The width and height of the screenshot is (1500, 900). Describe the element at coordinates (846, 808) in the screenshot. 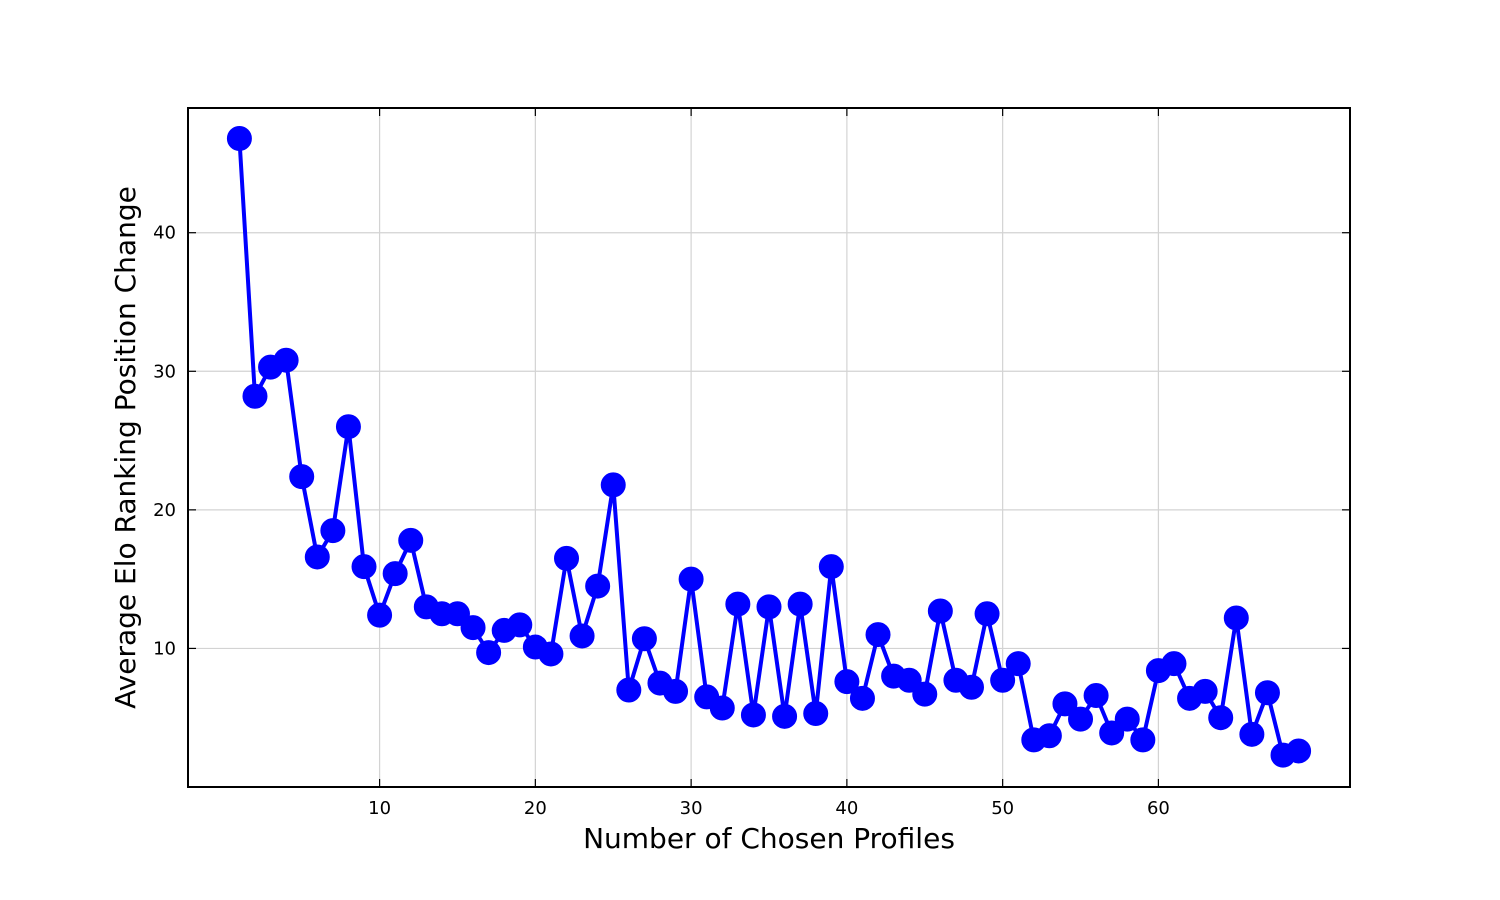

I see `x-tick-label: 40` at that location.